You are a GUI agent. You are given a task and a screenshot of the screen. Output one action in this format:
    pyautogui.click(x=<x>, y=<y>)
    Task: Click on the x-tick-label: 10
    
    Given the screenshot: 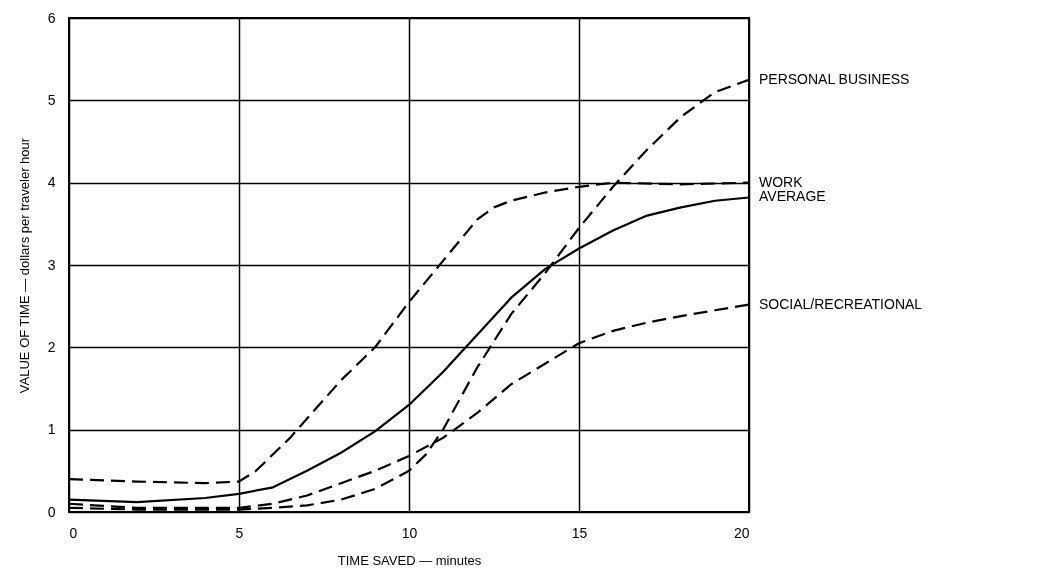 What is the action you would take?
    pyautogui.click(x=409, y=532)
    